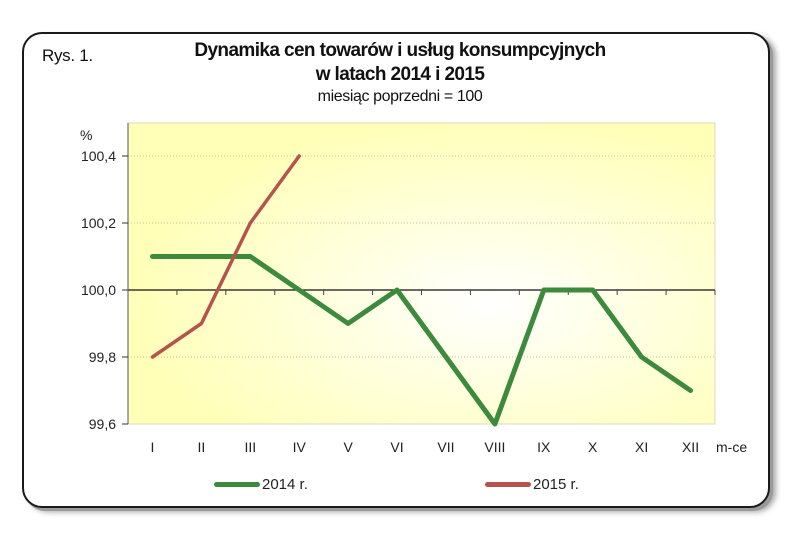  What do you see at coordinates (731, 447) in the screenshot?
I see `x-axis-unit: m-ce` at bounding box center [731, 447].